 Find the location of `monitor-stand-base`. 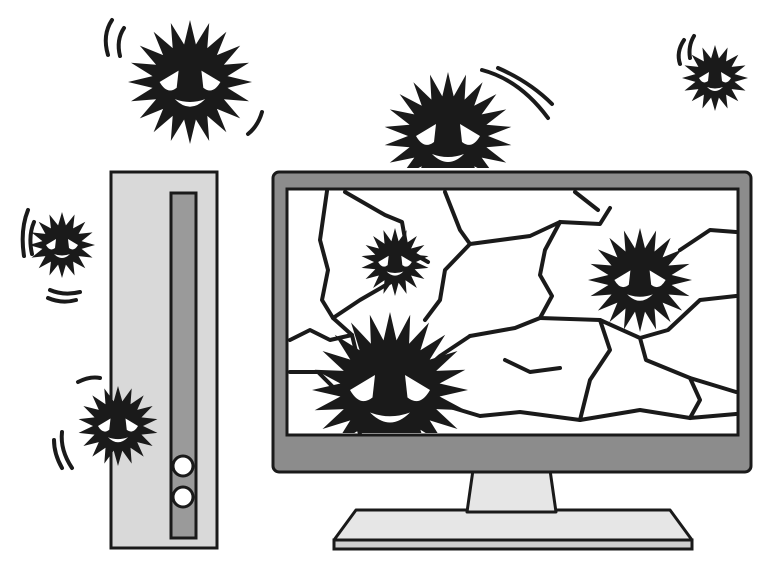

monitor-stand-base is located at coordinates (513, 525).